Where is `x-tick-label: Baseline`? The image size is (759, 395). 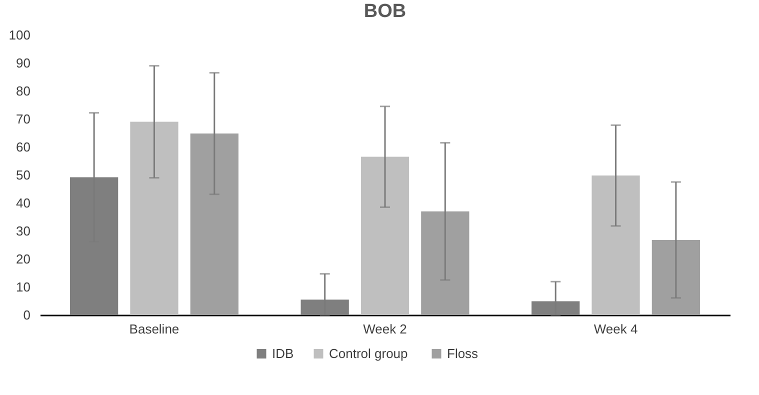 x-tick-label: Baseline is located at coordinates (154, 329).